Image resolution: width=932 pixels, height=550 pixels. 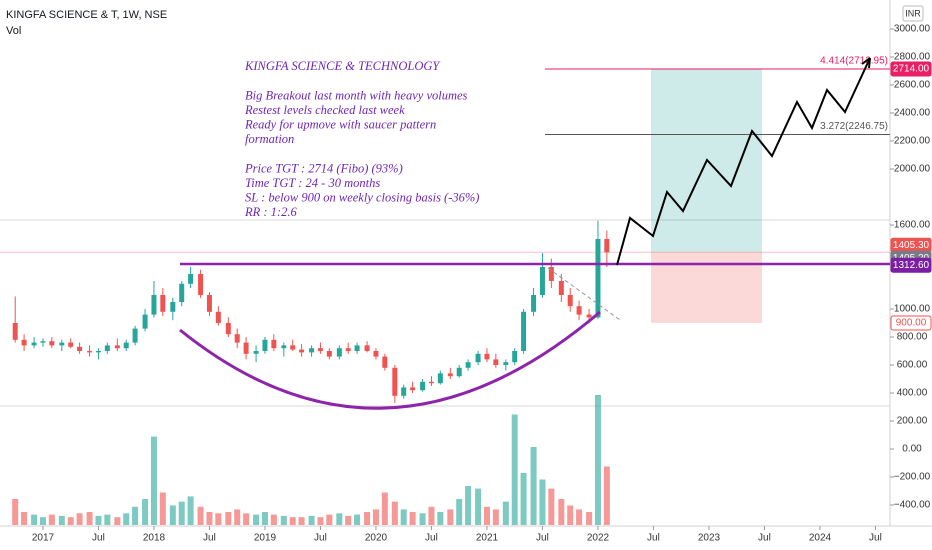 I want to click on price-tag, so click(x=911, y=265).